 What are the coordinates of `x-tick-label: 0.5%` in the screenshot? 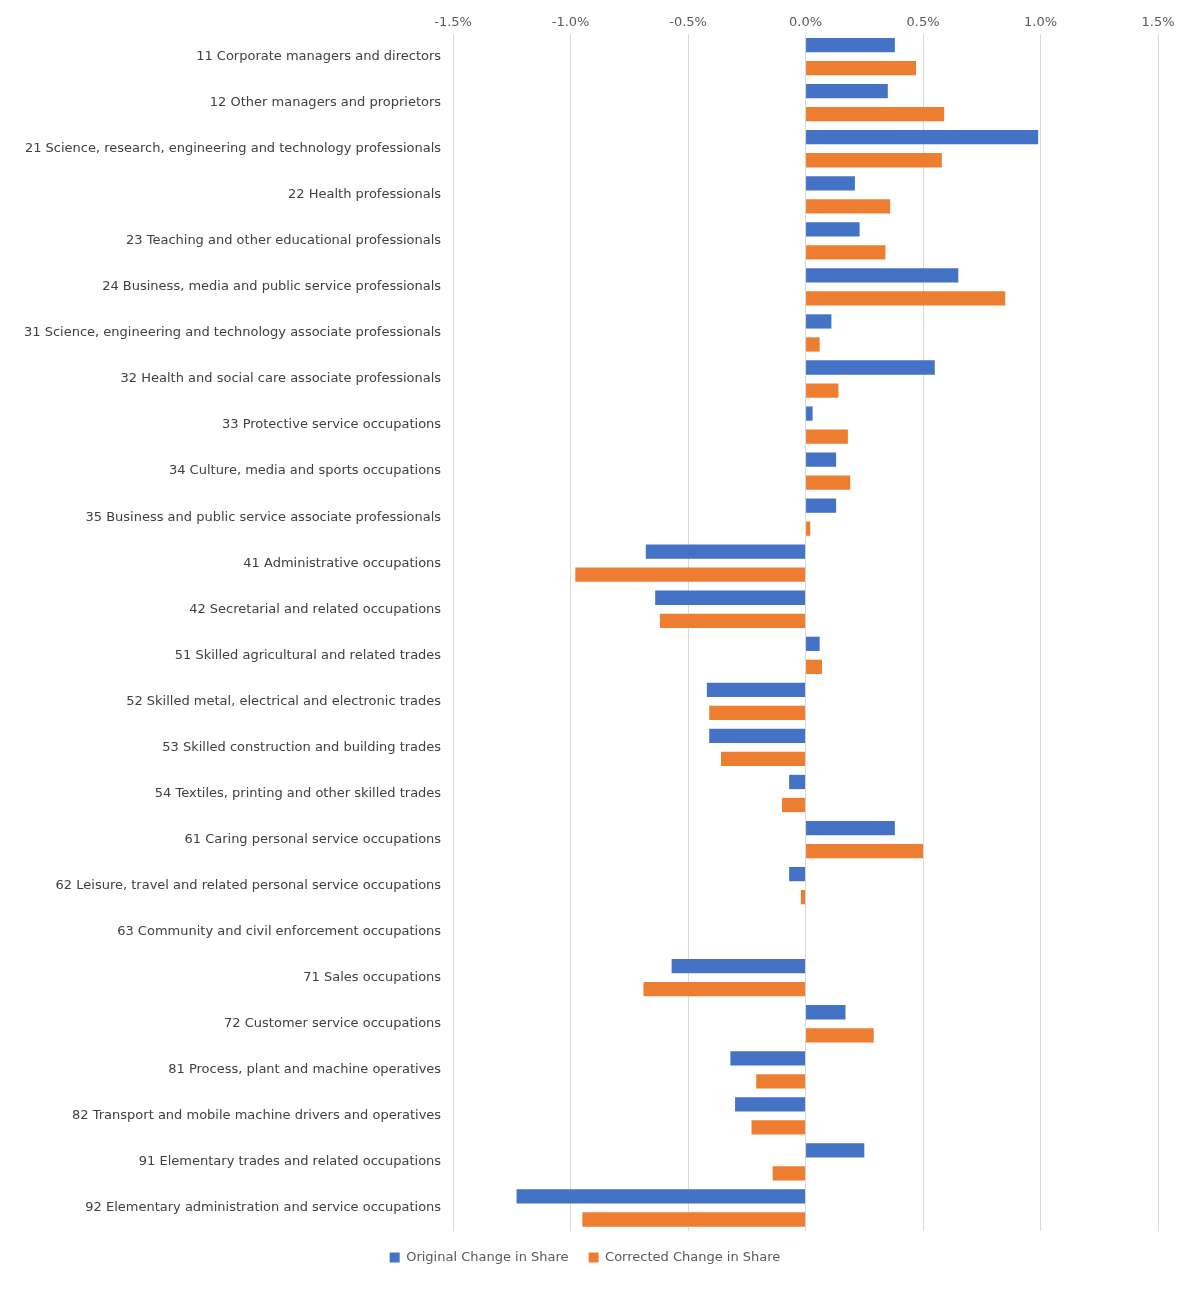 It's located at (923, 22).